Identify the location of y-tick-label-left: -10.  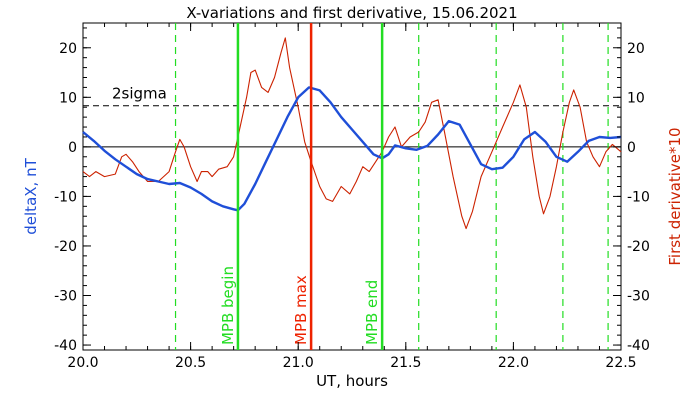
(65, 197).